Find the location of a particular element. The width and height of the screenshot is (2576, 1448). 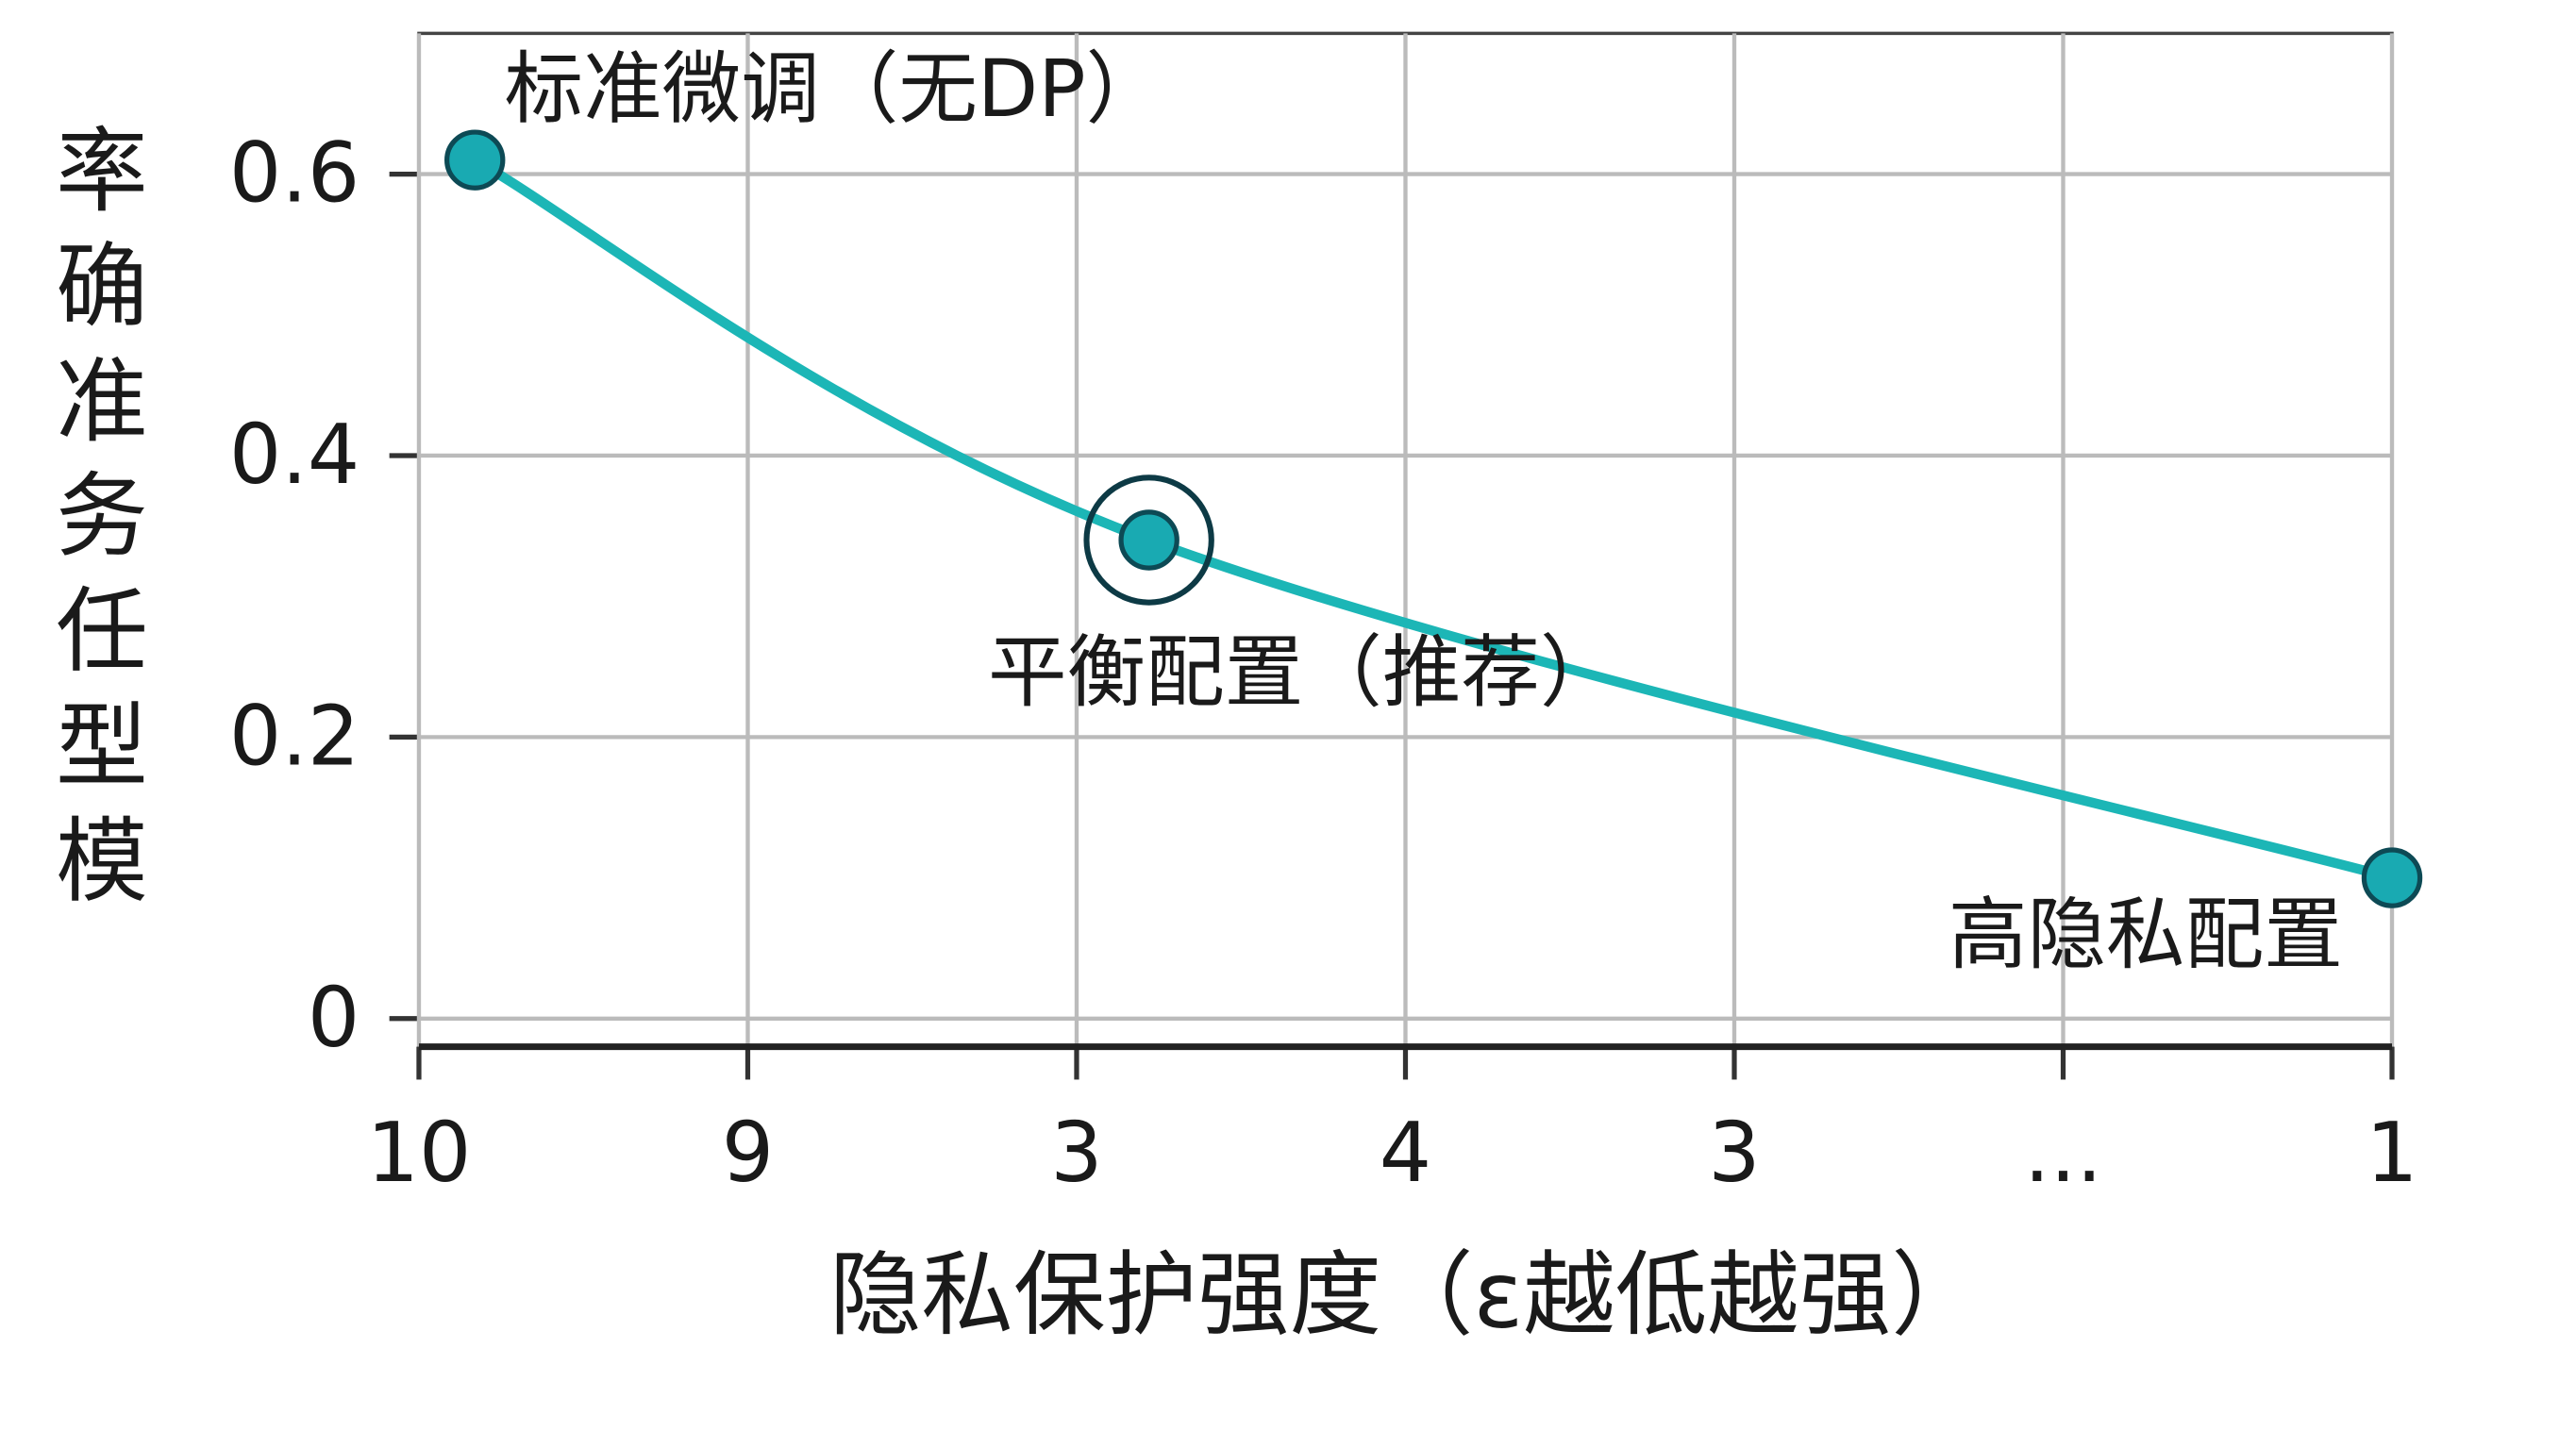

y-axis-label: 模型任务准确率 is located at coordinates (102, 515).